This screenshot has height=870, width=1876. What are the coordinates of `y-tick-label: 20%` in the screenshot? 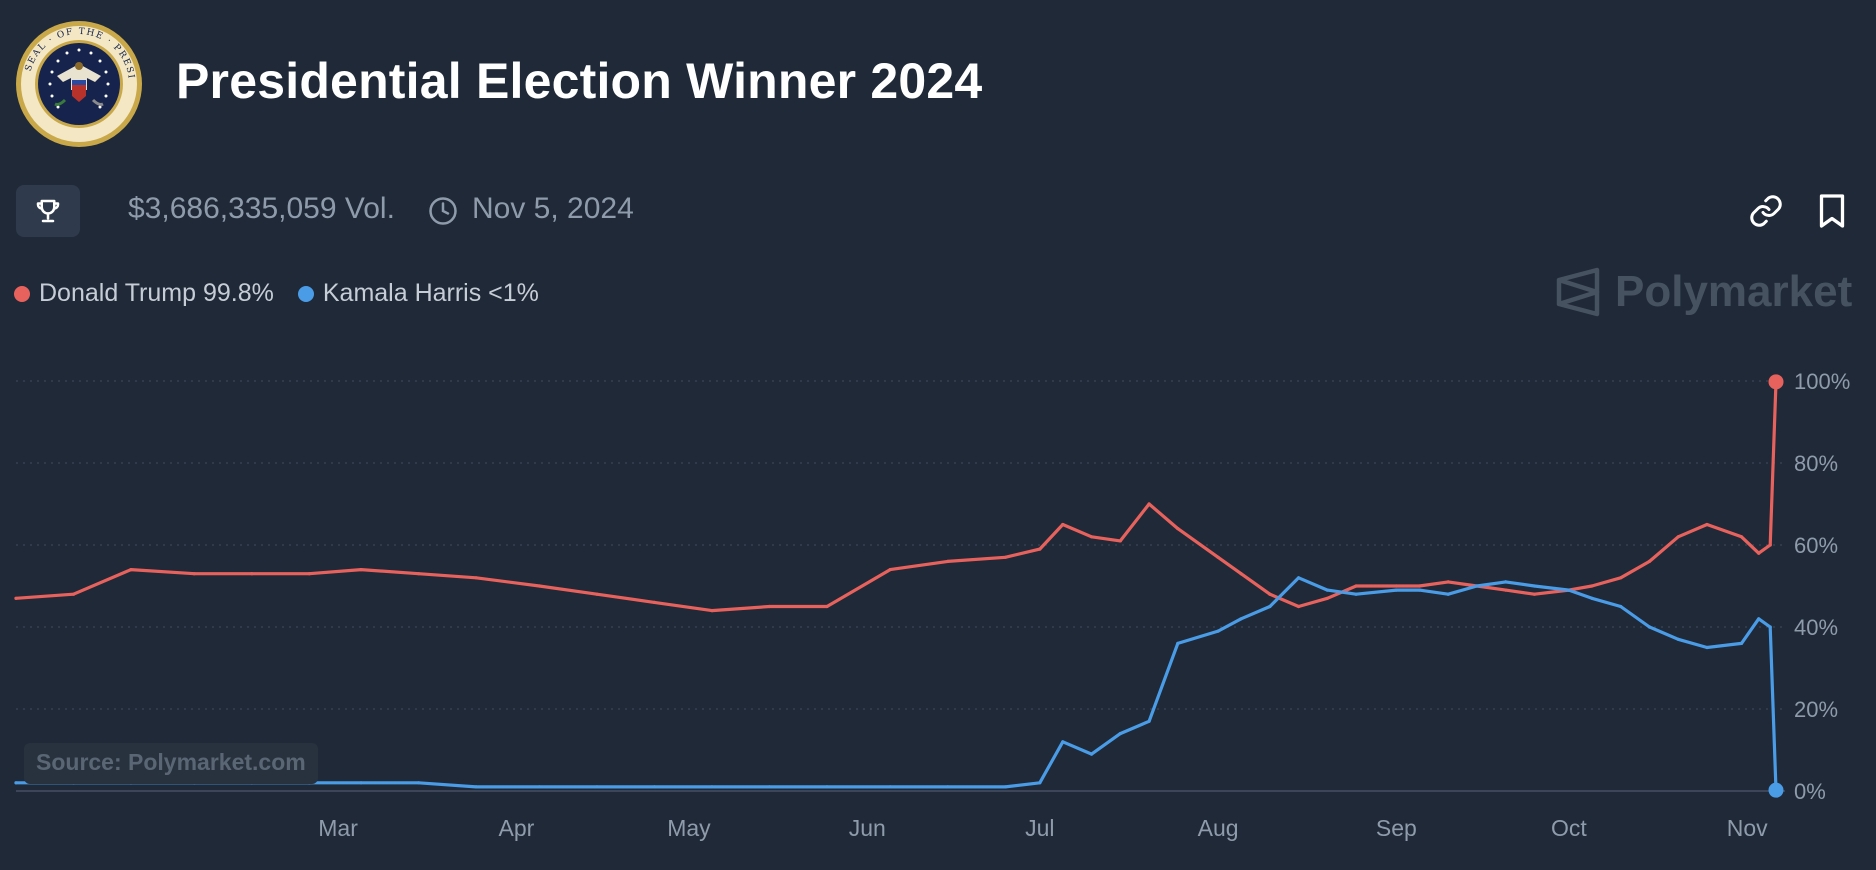 It's located at (1816, 709).